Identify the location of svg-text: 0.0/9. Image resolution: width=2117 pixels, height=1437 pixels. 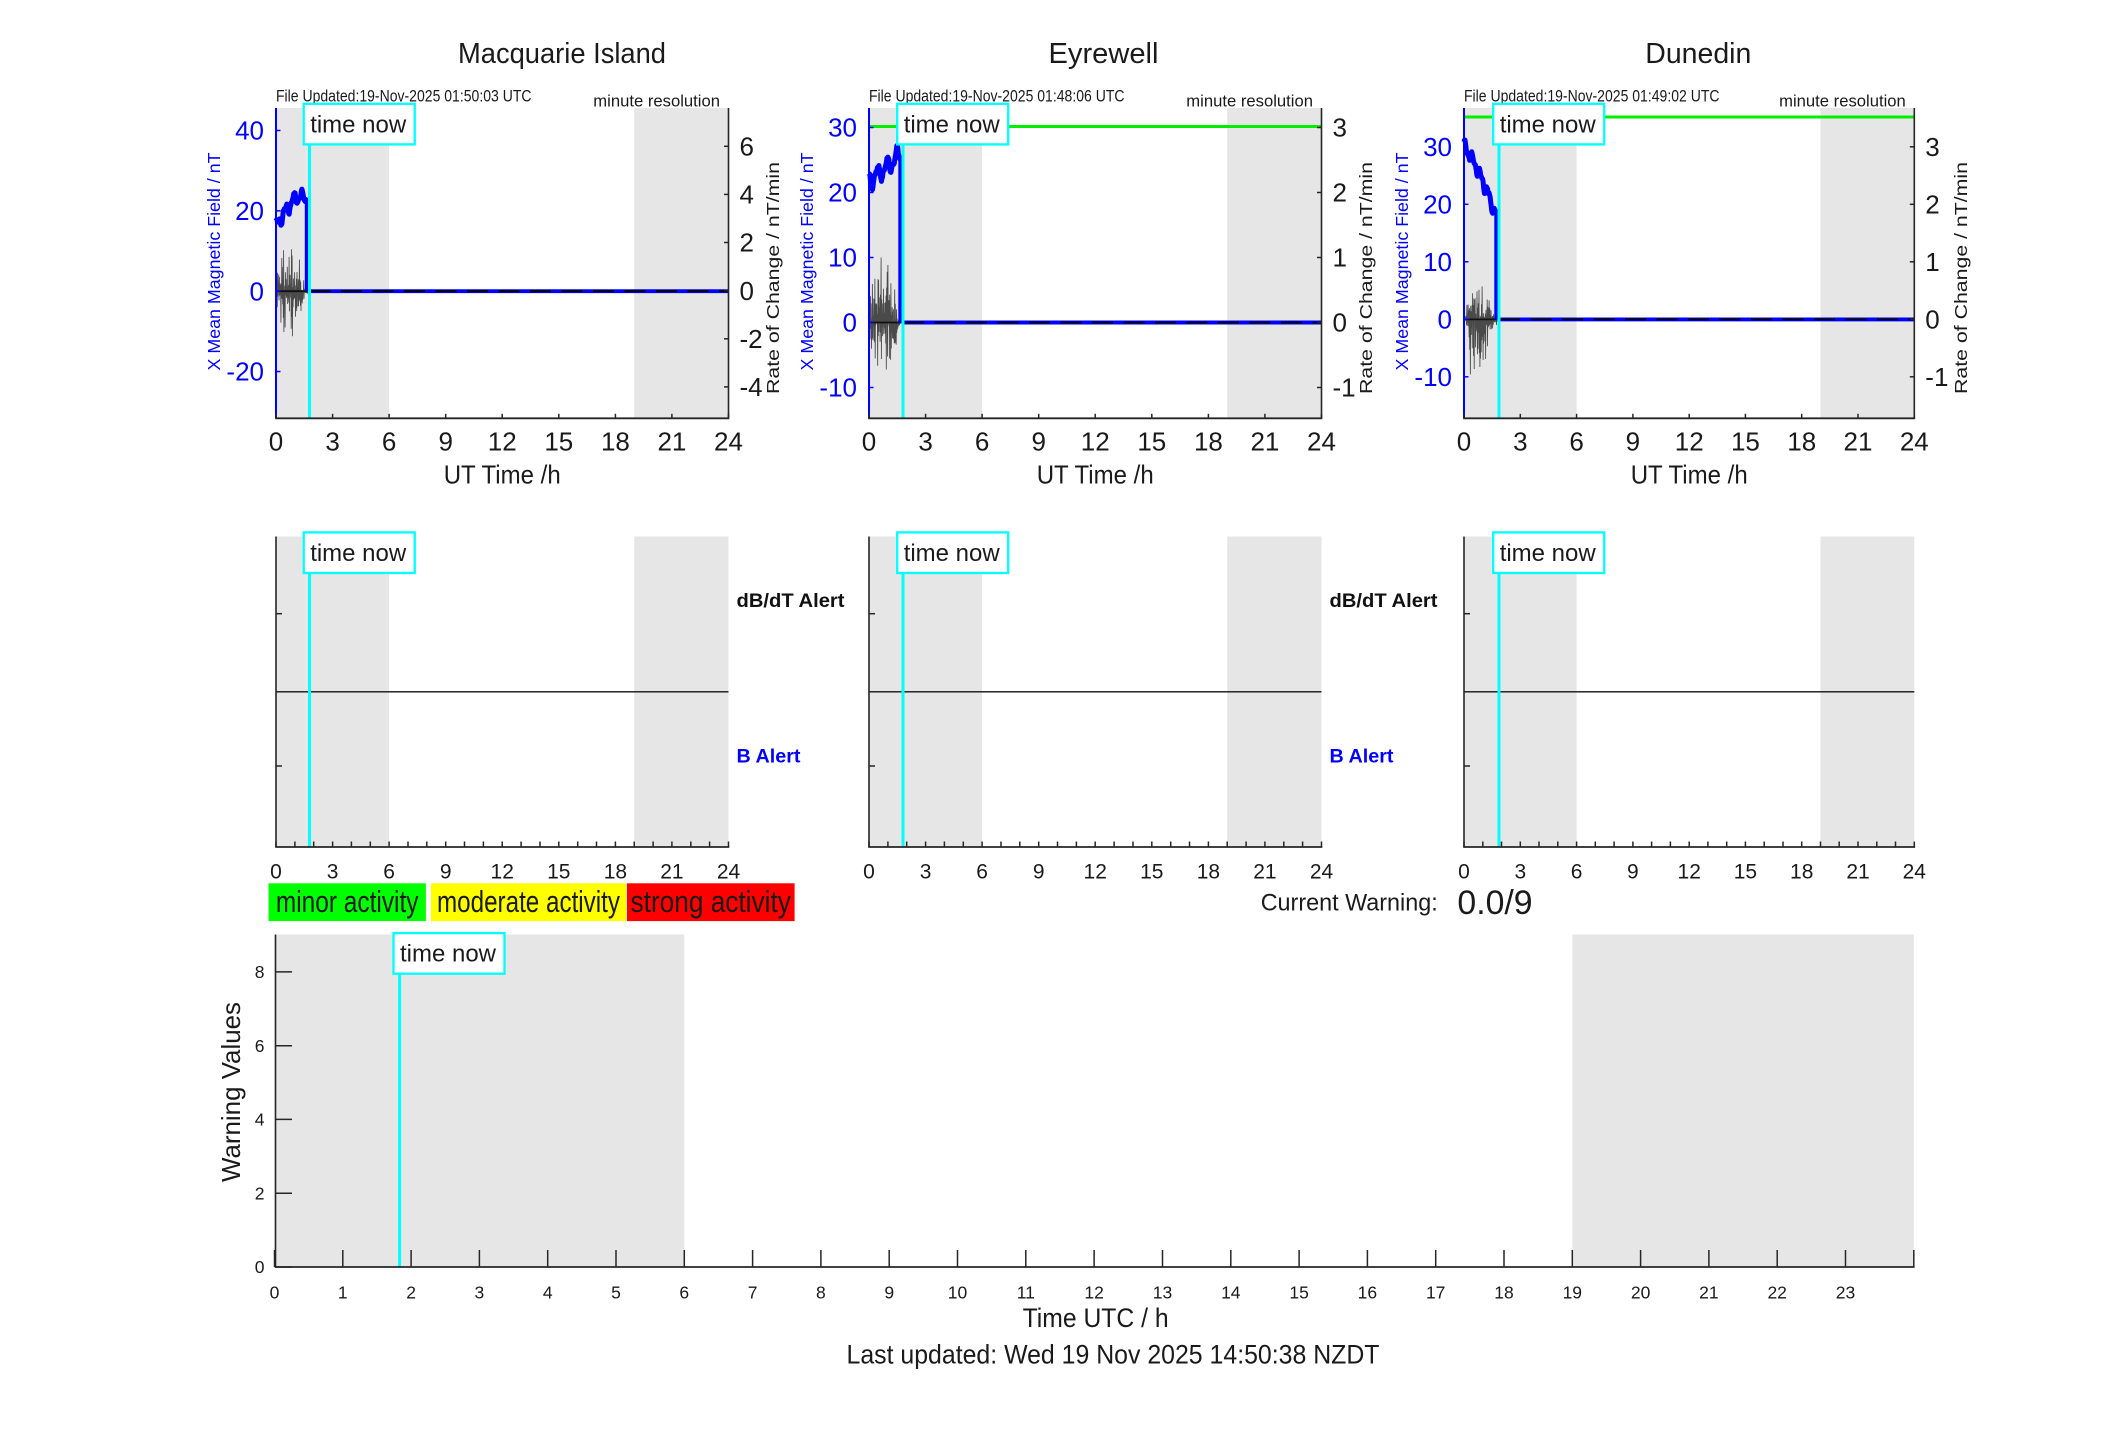
(1494, 903).